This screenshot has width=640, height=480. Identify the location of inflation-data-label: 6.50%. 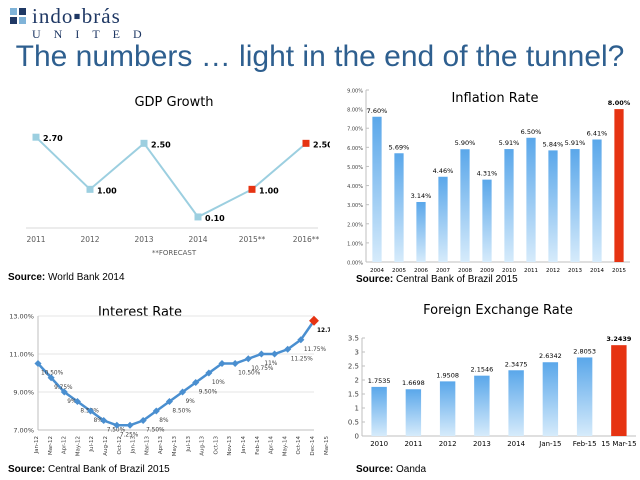
(531, 132).